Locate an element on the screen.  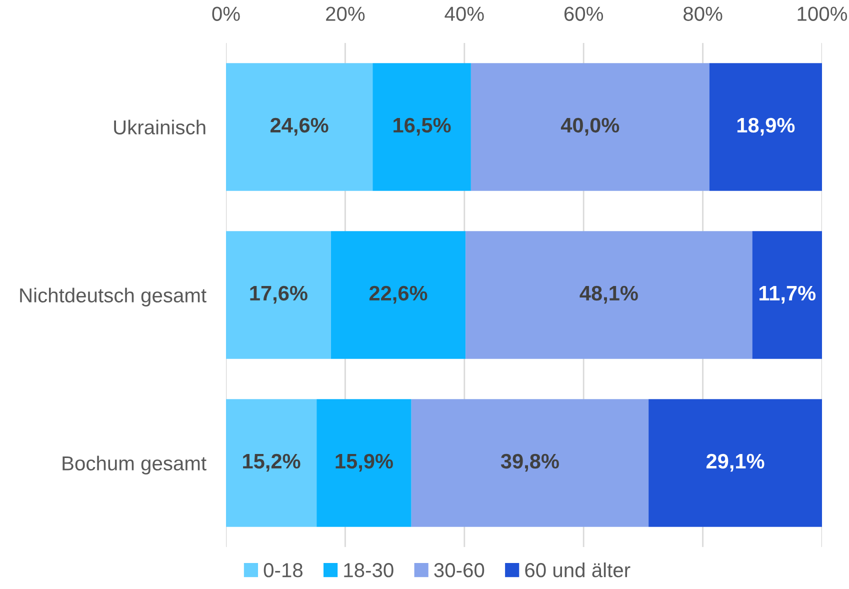
x-tick-label: 40% is located at coordinates (464, 13).